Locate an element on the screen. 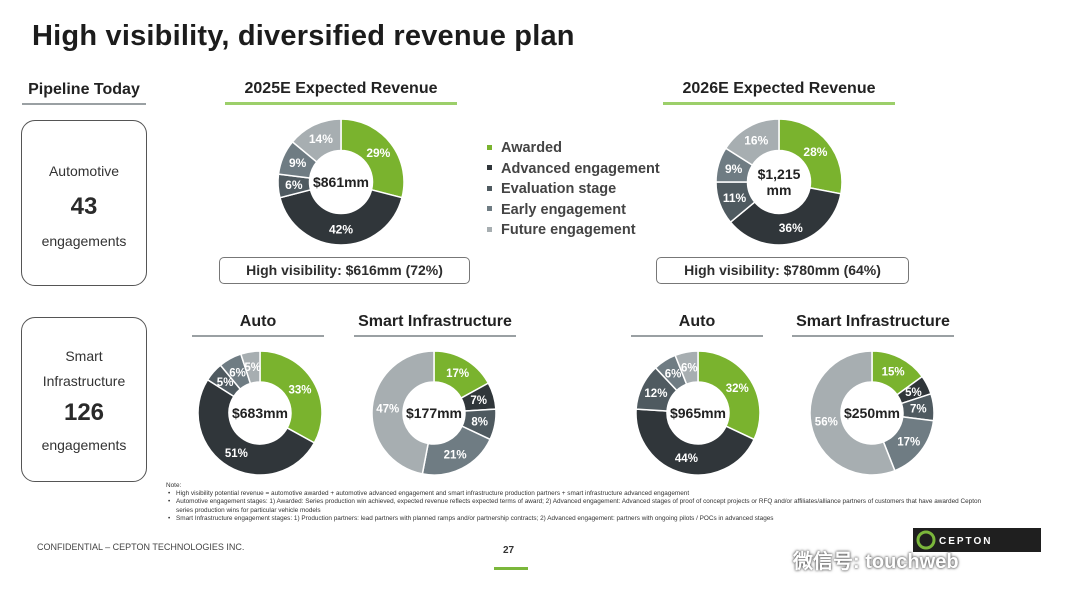 Image resolution: width=1080 pixels, height=603 pixels. cepton-logo-icon: CEPTON is located at coordinates (954, 540).